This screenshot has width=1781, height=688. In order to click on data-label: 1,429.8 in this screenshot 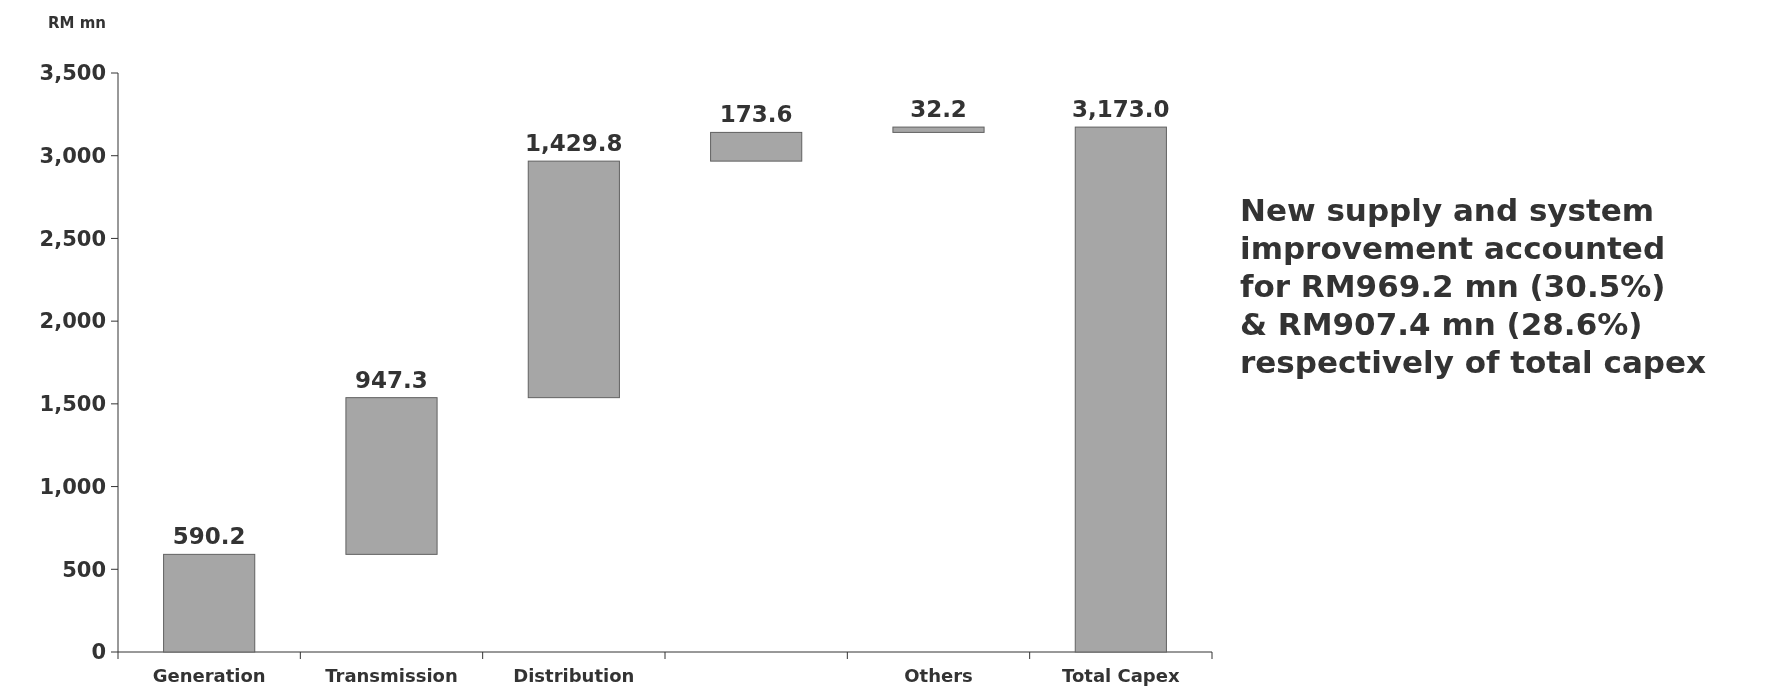, I will do `click(574, 143)`.